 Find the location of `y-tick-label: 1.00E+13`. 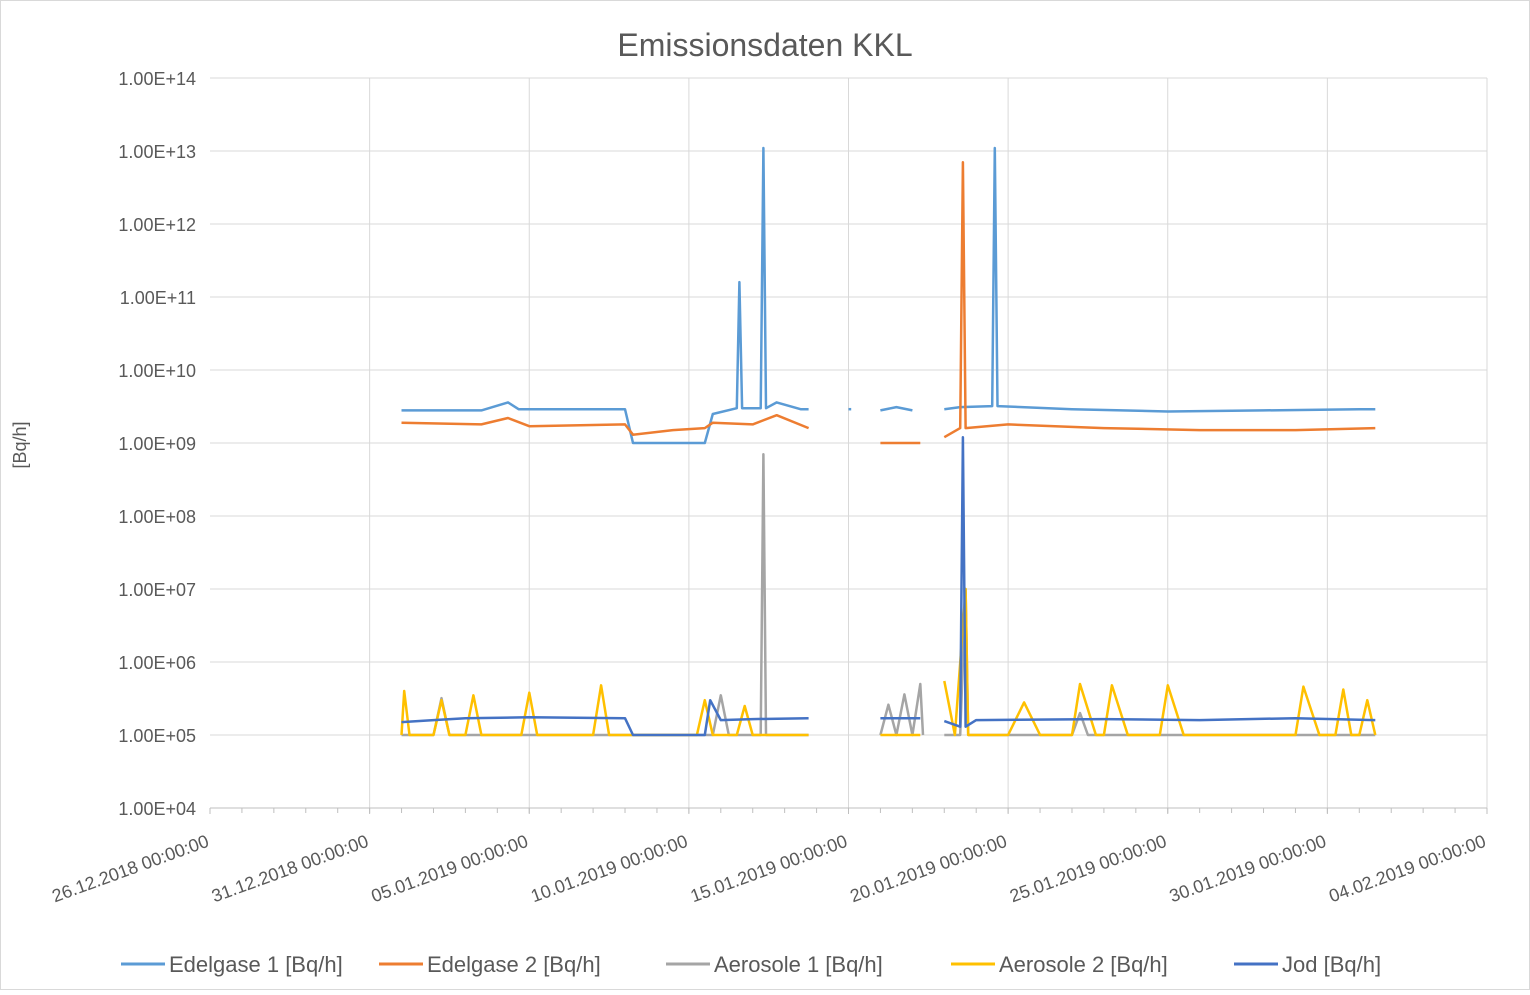

y-tick-label: 1.00E+13 is located at coordinates (157, 152).